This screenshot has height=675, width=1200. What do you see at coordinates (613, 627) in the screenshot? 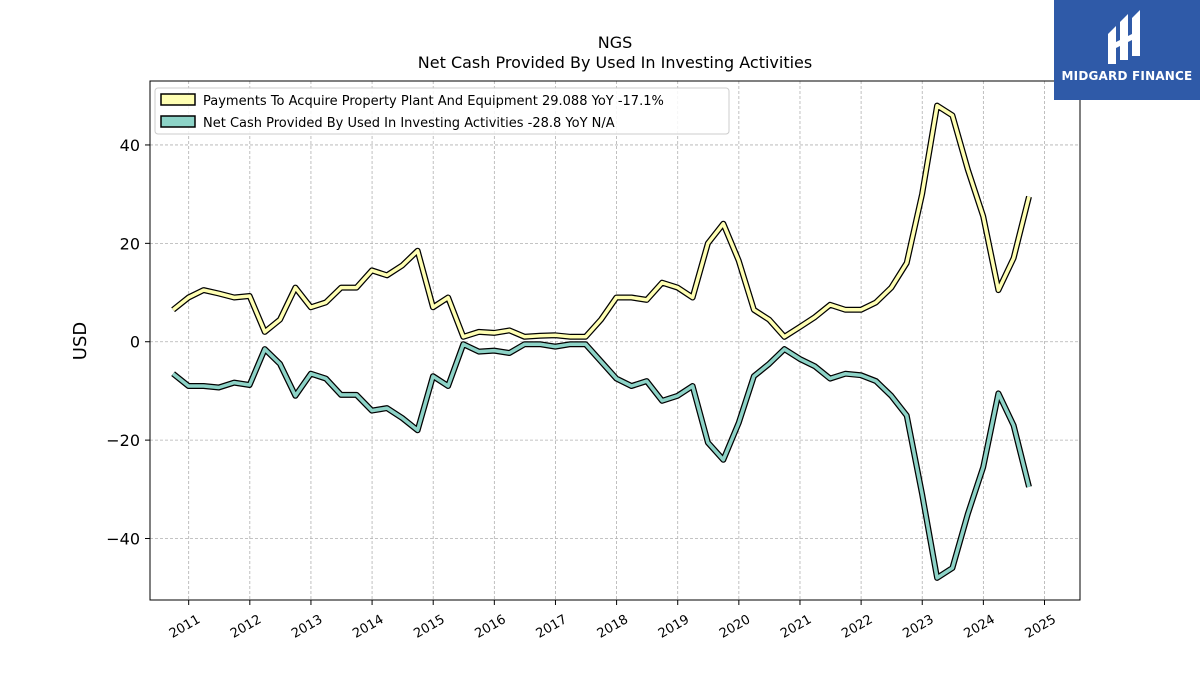
I see `x-tick-label: 2018` at bounding box center [613, 627].